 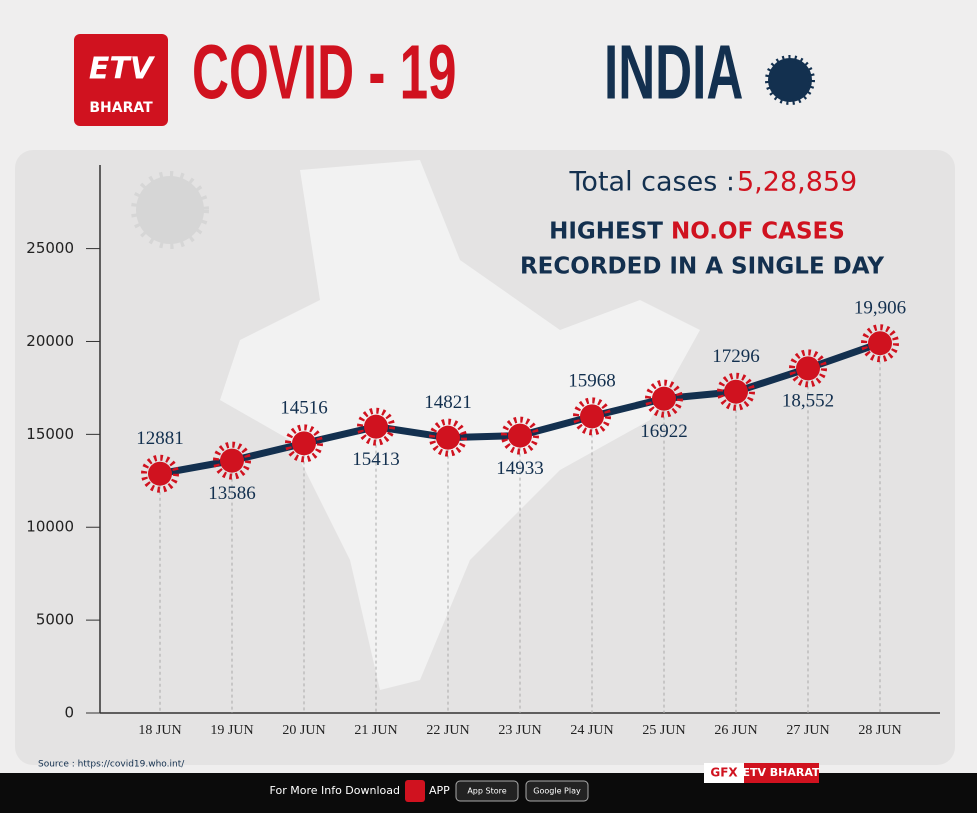 I want to click on logo-top: ETV, so click(x=122, y=69).